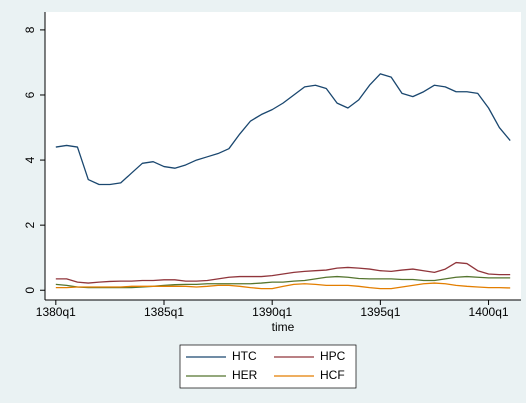 The height and width of the screenshot is (403, 526). Describe the element at coordinates (30, 94) in the screenshot. I see `y-tick-label: 6` at that location.